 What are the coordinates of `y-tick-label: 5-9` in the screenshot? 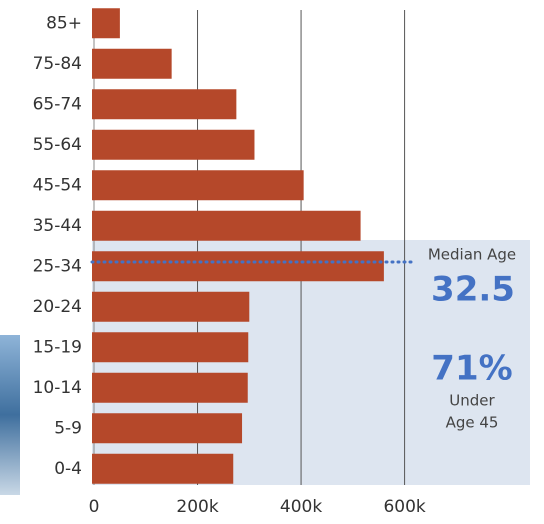 It's located at (68, 428).